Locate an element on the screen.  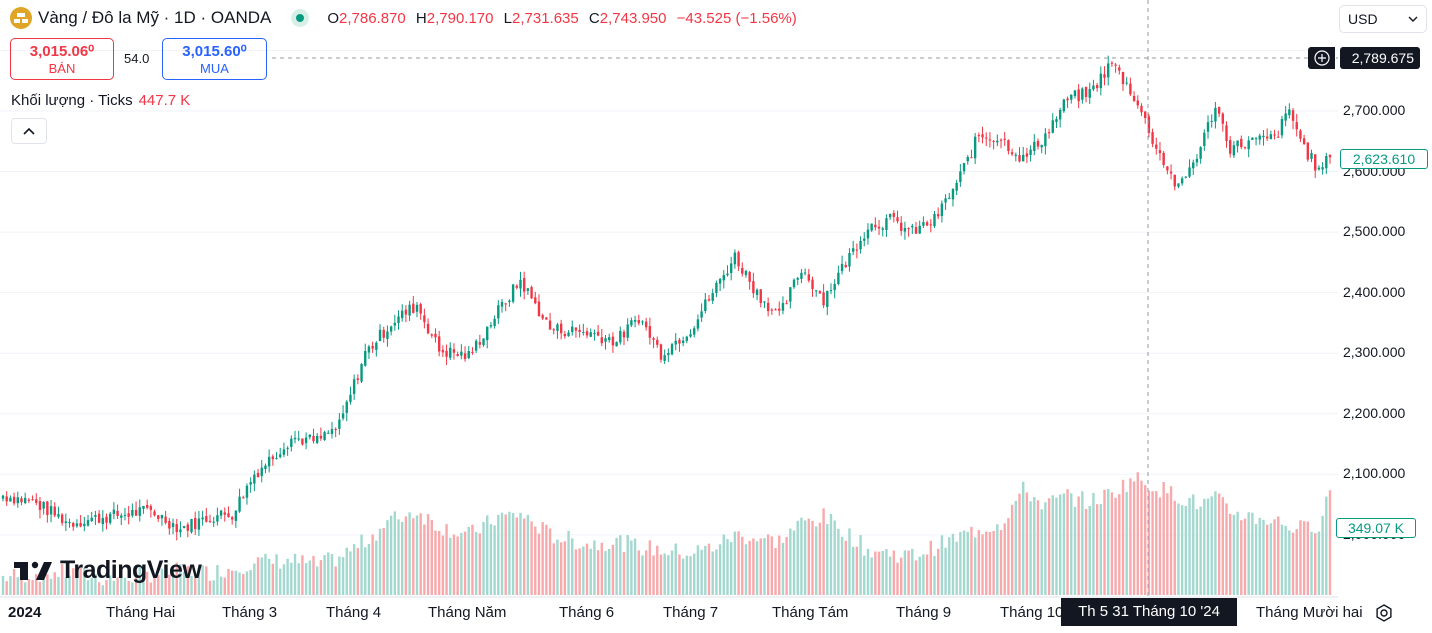
collapse-legend-button is located at coordinates (29, 131).